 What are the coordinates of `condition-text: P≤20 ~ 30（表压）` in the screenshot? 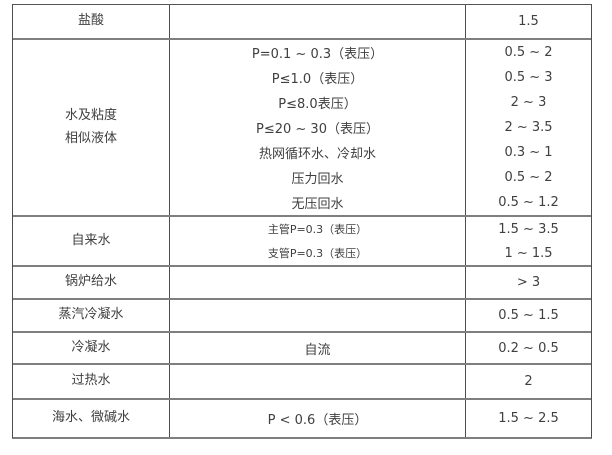 It's located at (317, 129).